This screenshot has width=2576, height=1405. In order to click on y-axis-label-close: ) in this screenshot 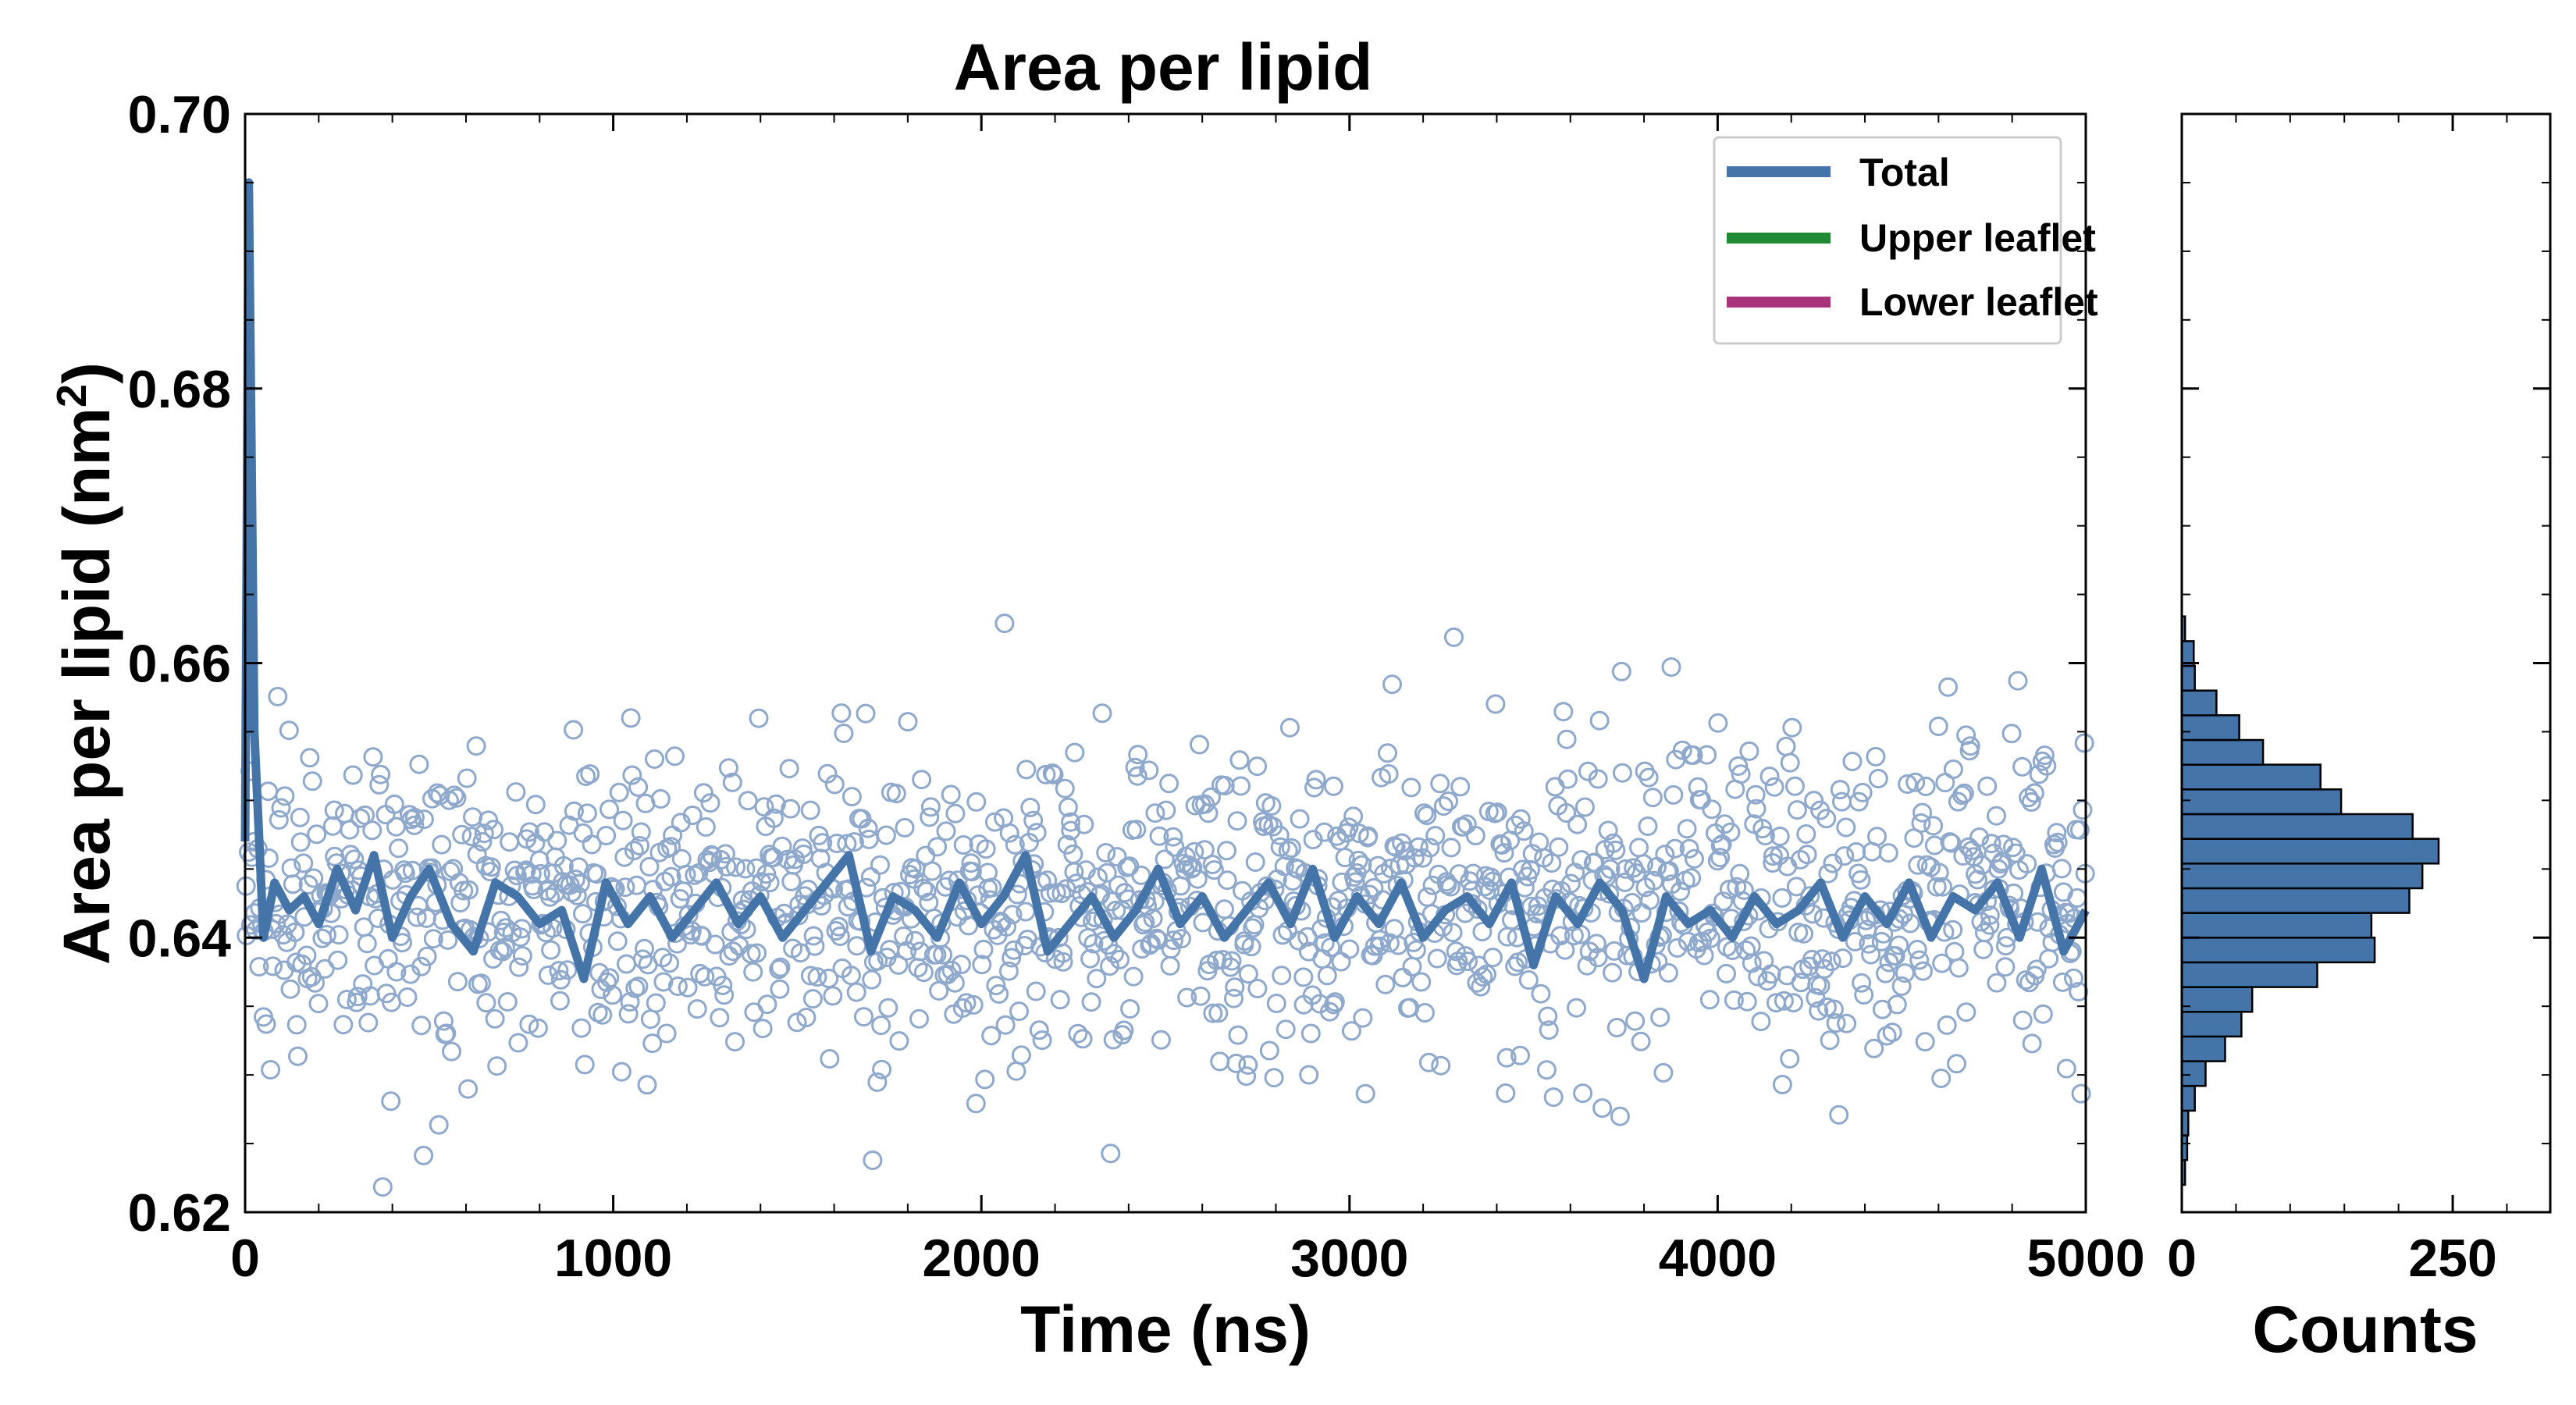, I will do `click(86, 373)`.